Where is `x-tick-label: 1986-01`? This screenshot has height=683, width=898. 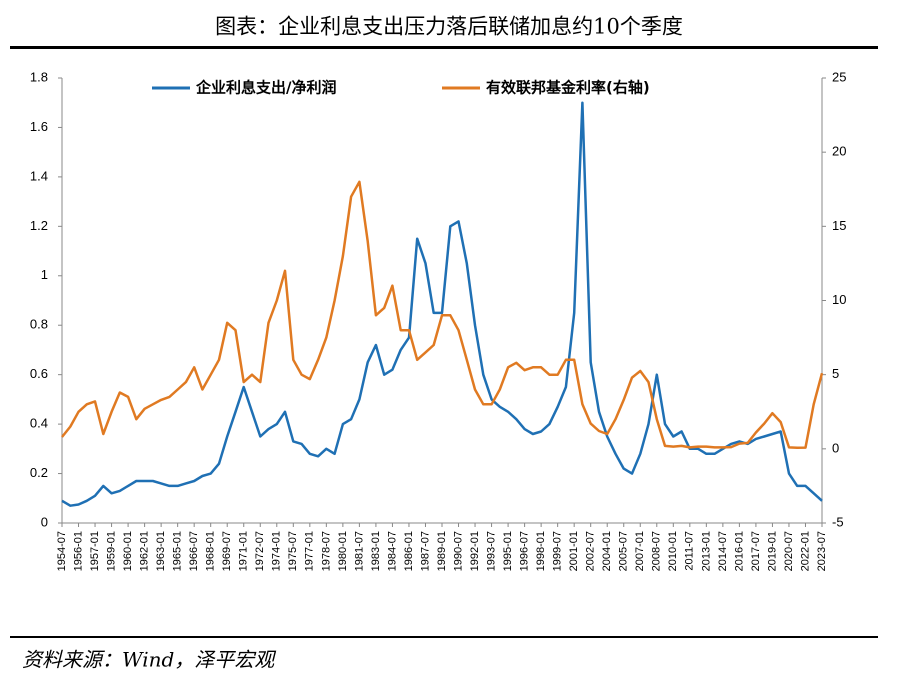 x-tick-label: 1986-01 is located at coordinates (409, 551).